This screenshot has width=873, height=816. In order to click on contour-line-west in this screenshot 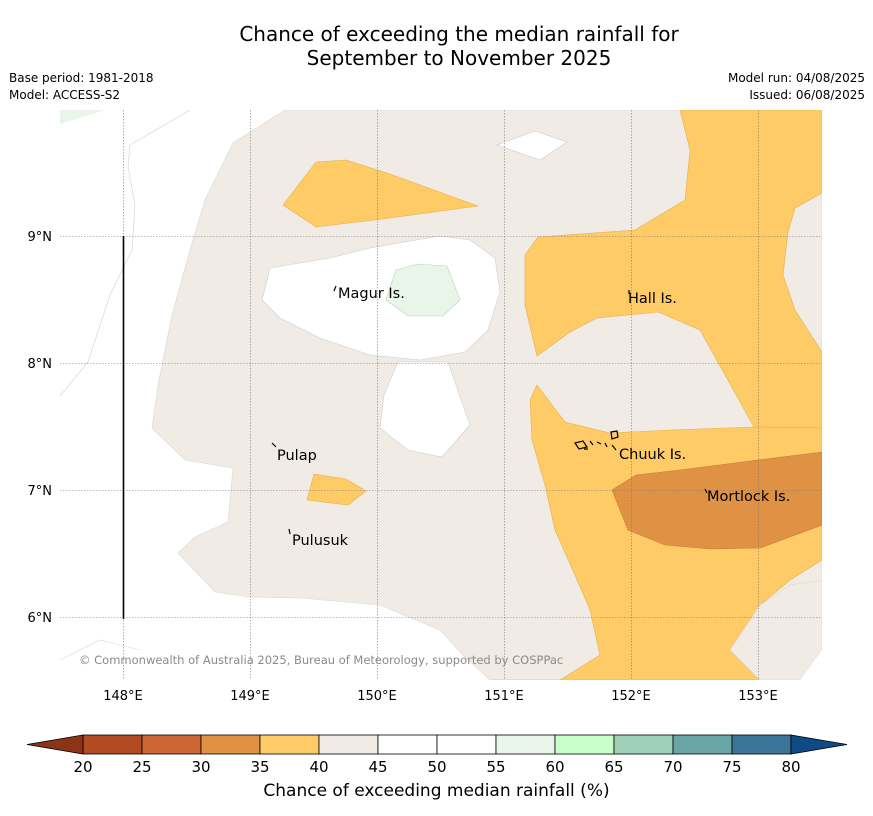, I will do `click(125, 253)`.